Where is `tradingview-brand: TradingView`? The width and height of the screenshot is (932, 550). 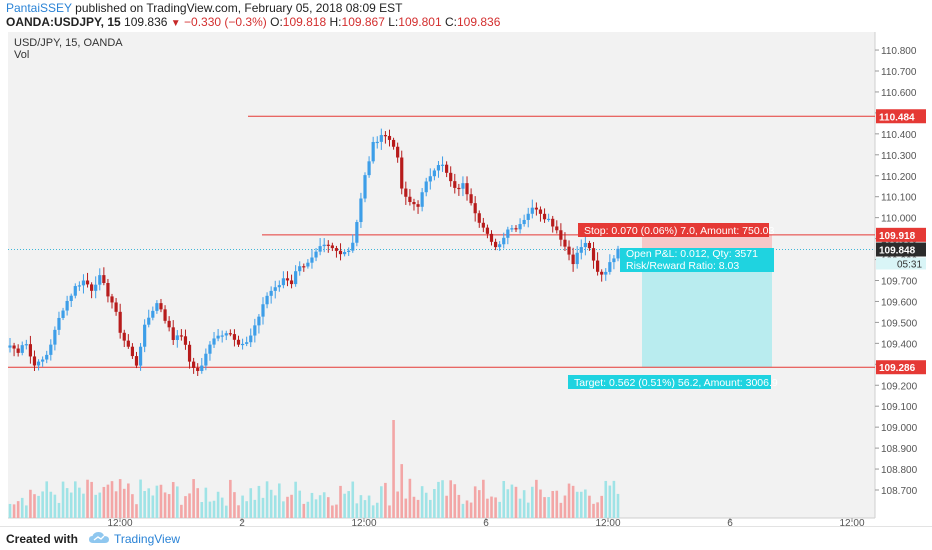 tradingview-brand: TradingView is located at coordinates (147, 539).